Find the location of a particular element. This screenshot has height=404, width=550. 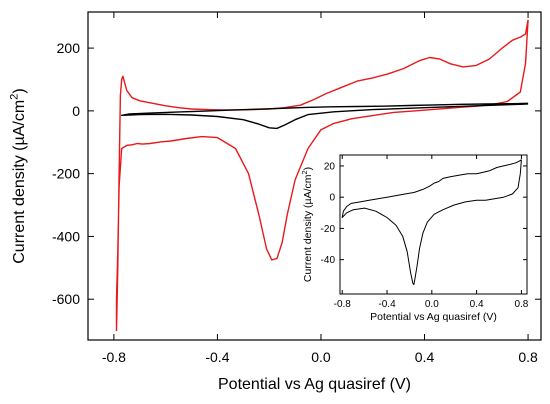

plot-frame is located at coordinates (433, 224).